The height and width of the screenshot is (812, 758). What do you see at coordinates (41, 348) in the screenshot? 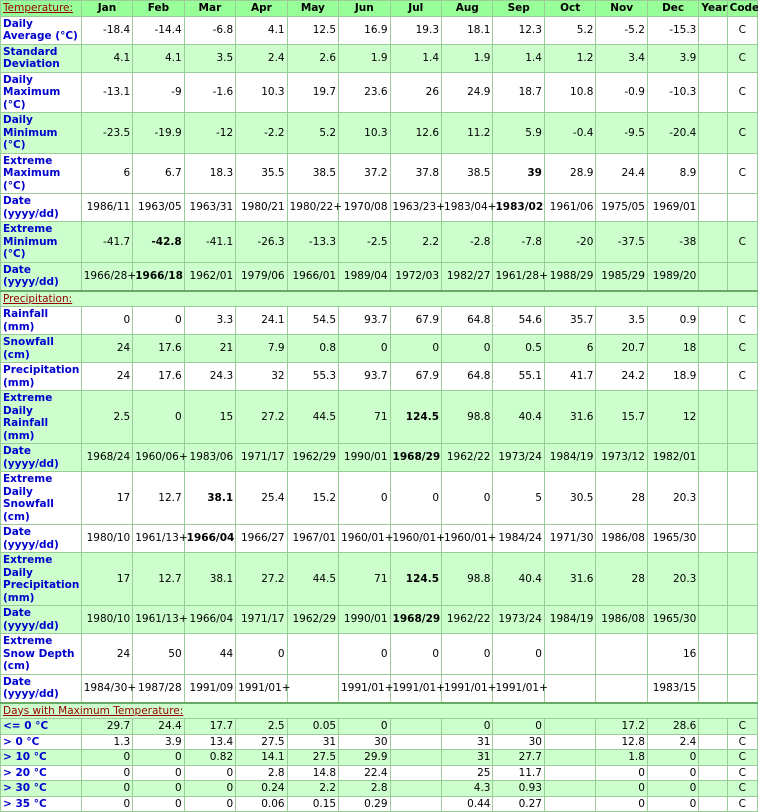
I see `row-label: Snowfall (cm)` at bounding box center [41, 348].